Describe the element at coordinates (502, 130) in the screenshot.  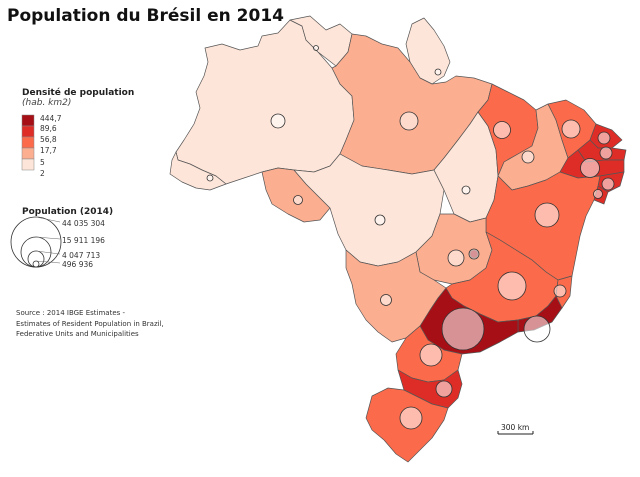
I see `circle-maranhao` at that location.